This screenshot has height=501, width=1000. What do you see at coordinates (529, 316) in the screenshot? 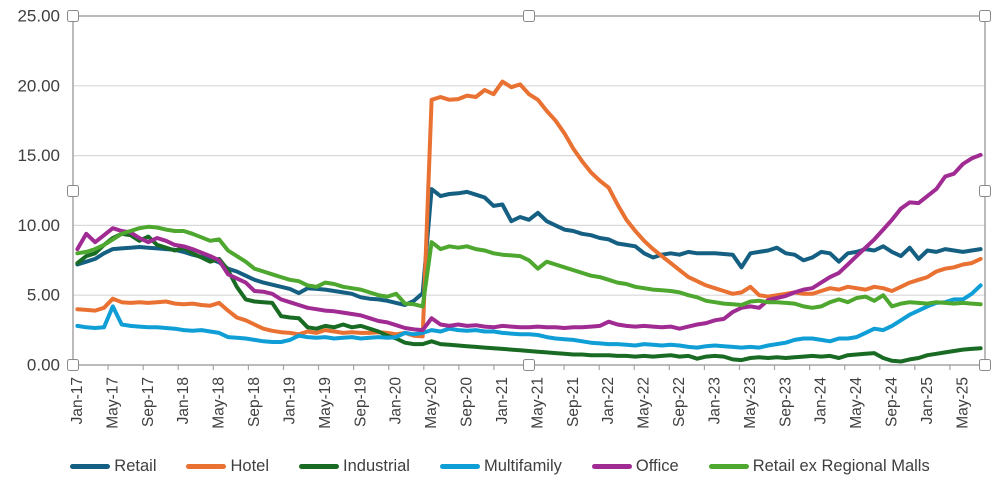
I see `series-line-multifamily` at bounding box center [529, 316].